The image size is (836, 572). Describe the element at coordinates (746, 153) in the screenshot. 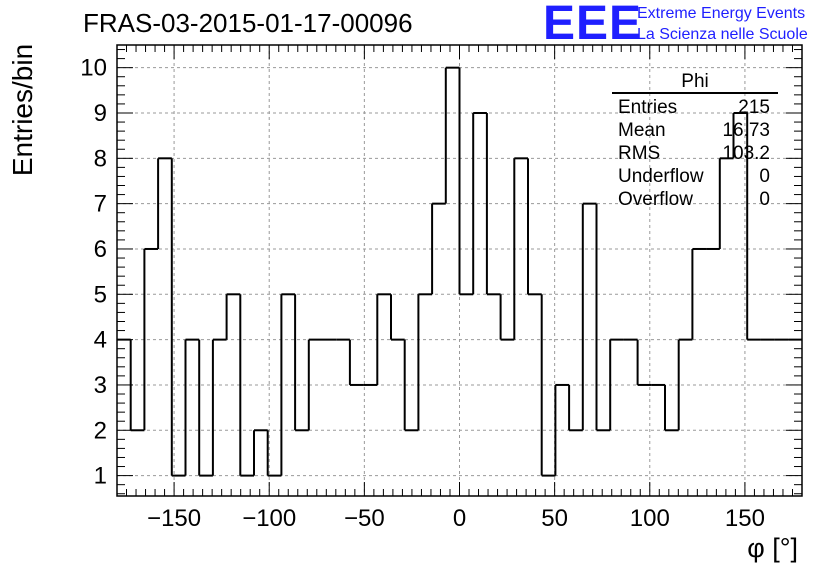

I see `stats-value: 103.2` at that location.